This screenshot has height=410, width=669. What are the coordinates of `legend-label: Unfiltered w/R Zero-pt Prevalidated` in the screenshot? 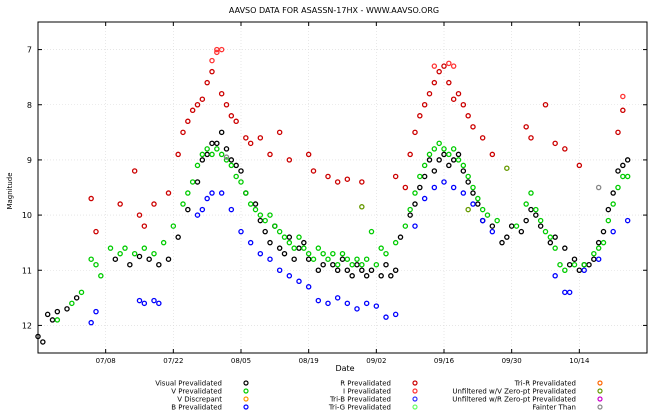 It's located at (514, 400).